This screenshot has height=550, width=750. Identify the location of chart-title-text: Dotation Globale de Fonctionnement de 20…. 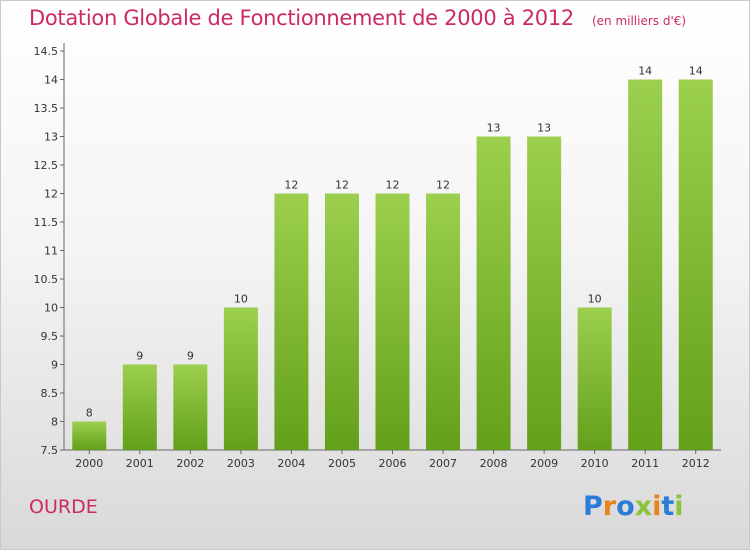
(301, 18).